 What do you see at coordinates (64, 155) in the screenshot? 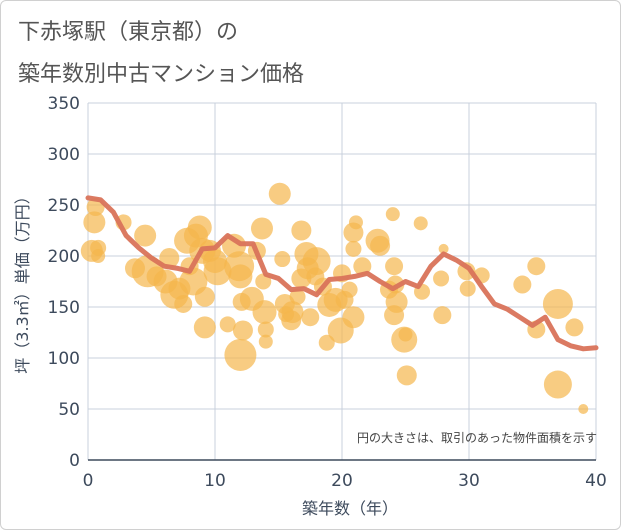
I see `y-tick-label: 300` at bounding box center [64, 155].